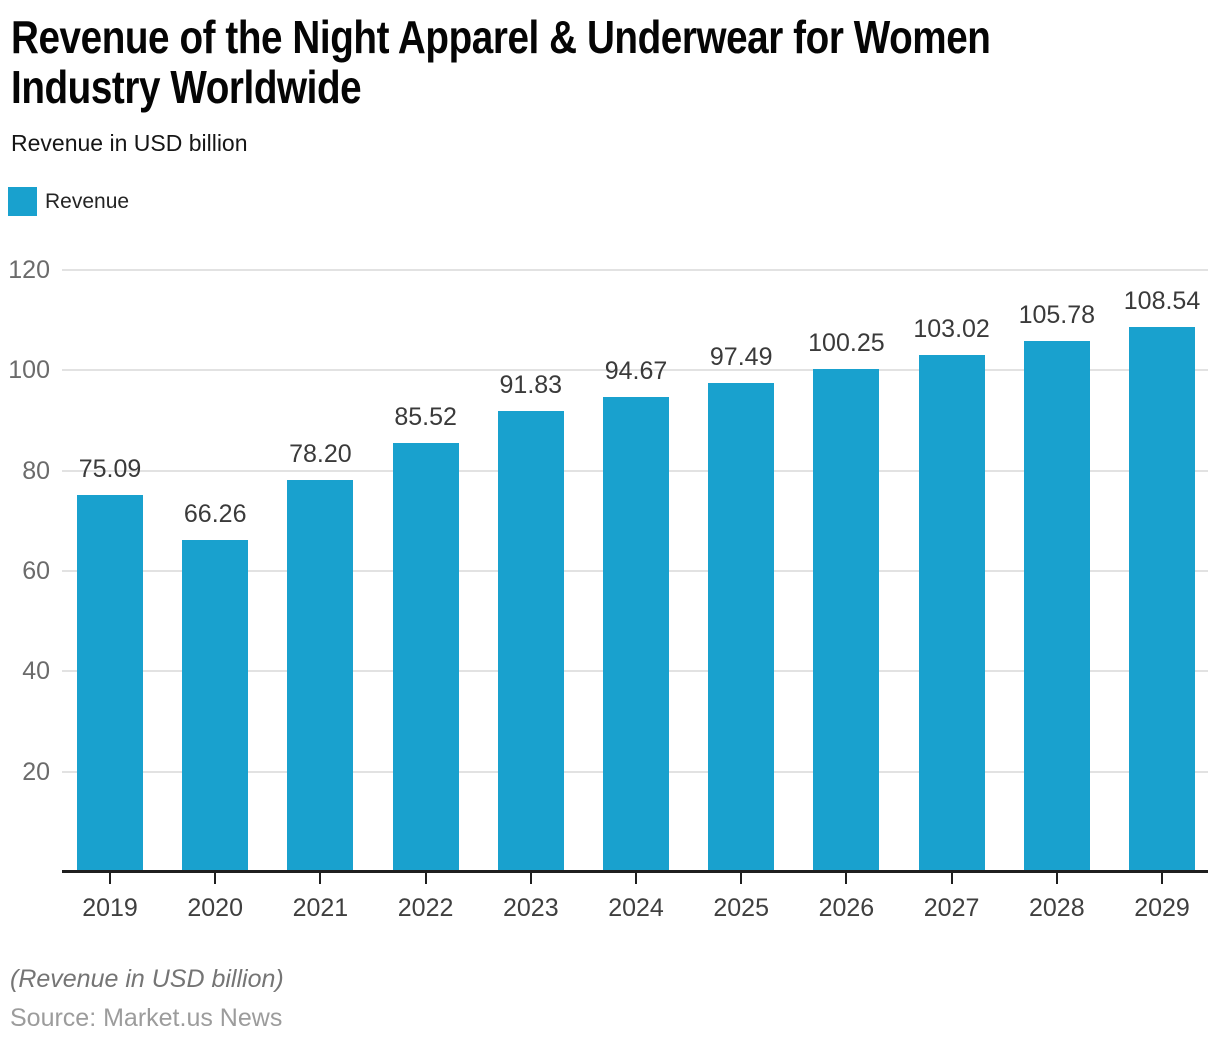 The height and width of the screenshot is (1044, 1220). Describe the element at coordinates (110, 908) in the screenshot. I see `x-axis-tick-label: 2019` at that location.